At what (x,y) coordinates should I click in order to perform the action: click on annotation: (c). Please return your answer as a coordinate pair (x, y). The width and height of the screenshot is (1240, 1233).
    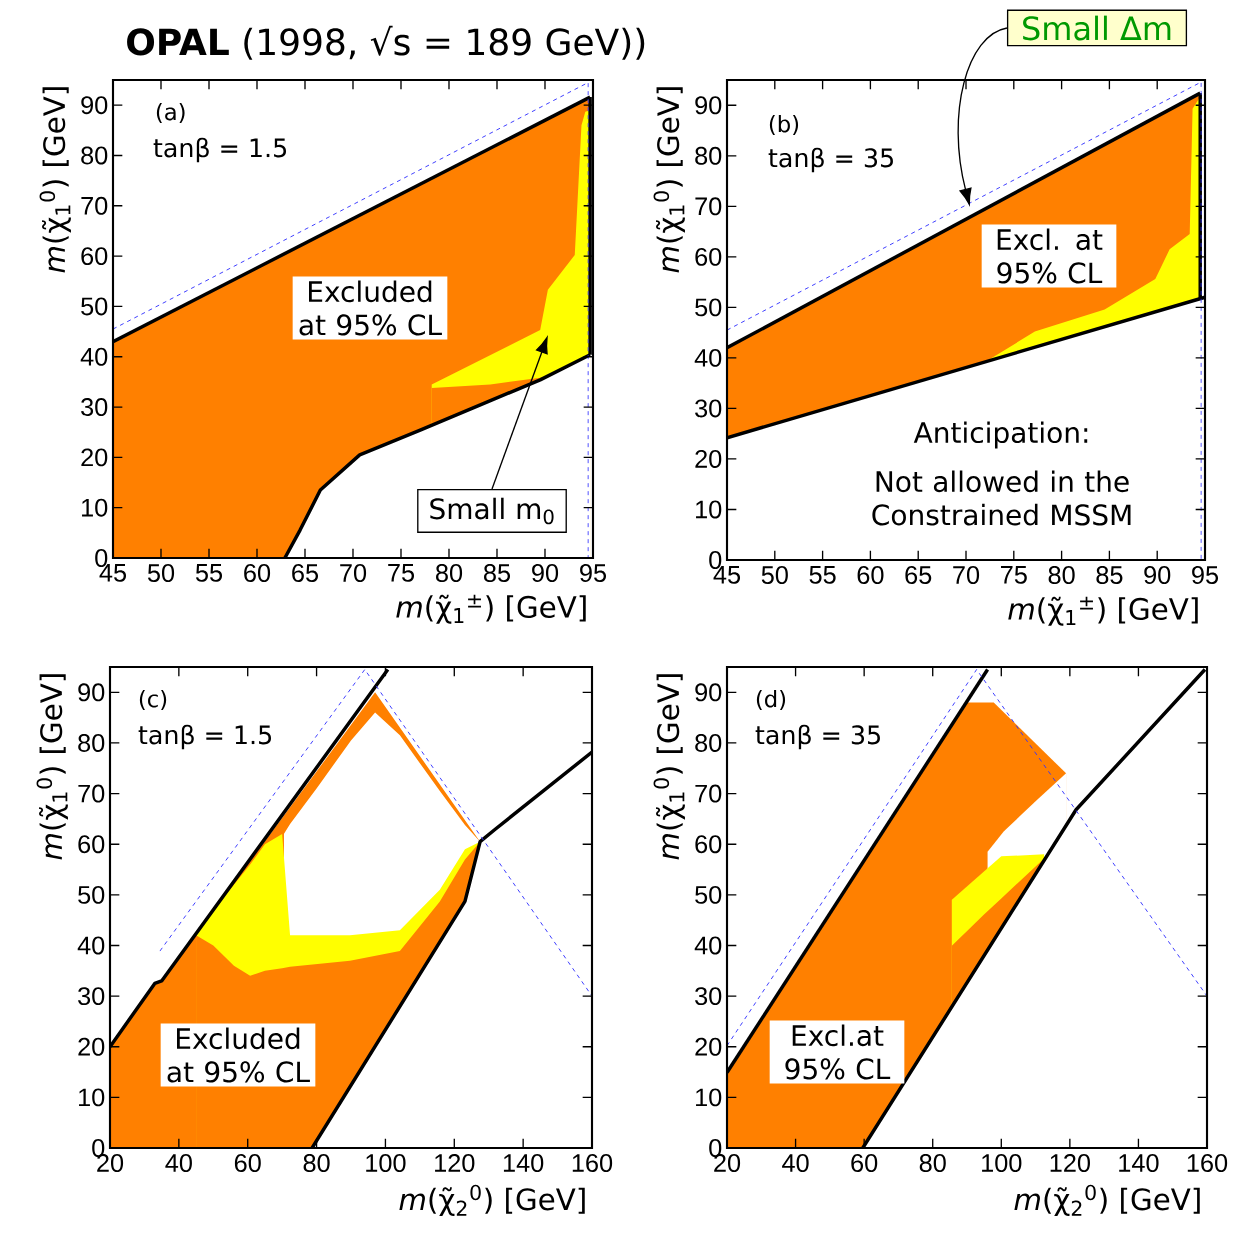
    Looking at the image, I should click on (153, 700).